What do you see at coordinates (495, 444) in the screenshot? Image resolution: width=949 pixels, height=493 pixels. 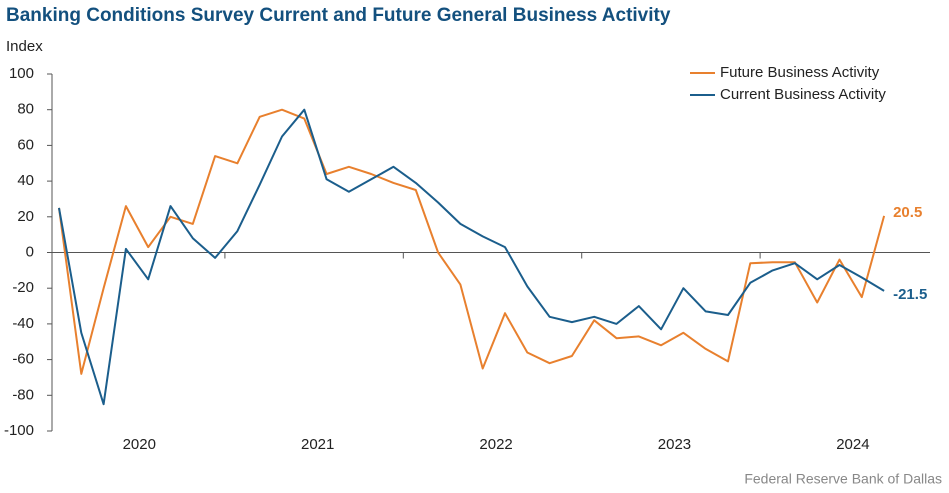 I see `x-tick-label: 2022` at bounding box center [495, 444].